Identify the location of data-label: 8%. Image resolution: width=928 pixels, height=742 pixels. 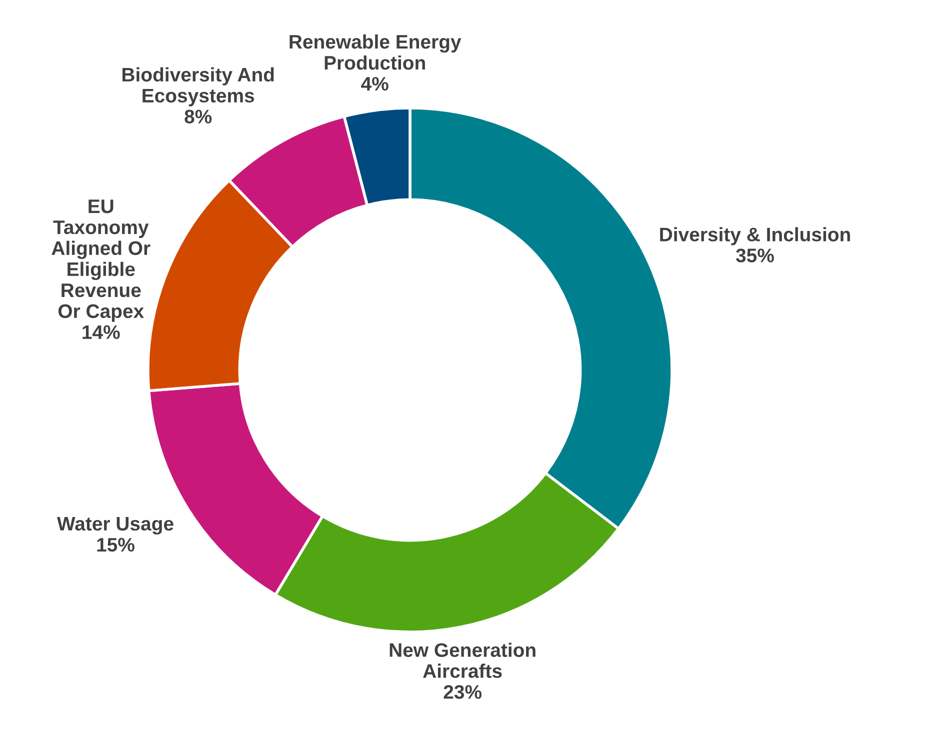
(198, 117).